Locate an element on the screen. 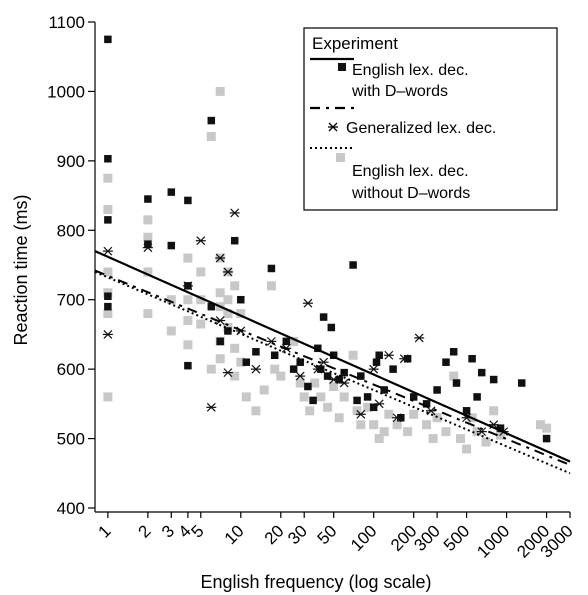 Image resolution: width=588 pixels, height=595 pixels. x-axis-label: English frequency (log scale) is located at coordinates (315, 582).